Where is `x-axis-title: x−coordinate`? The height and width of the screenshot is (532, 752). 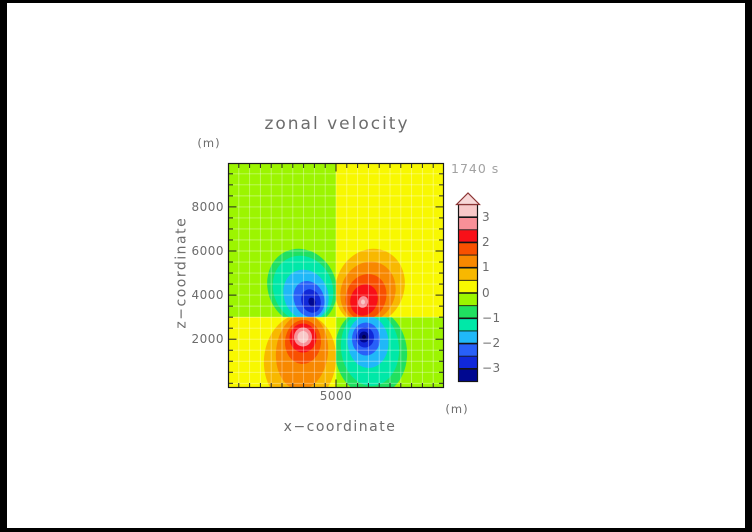
x-axis-title: x−coordinate is located at coordinates (340, 427).